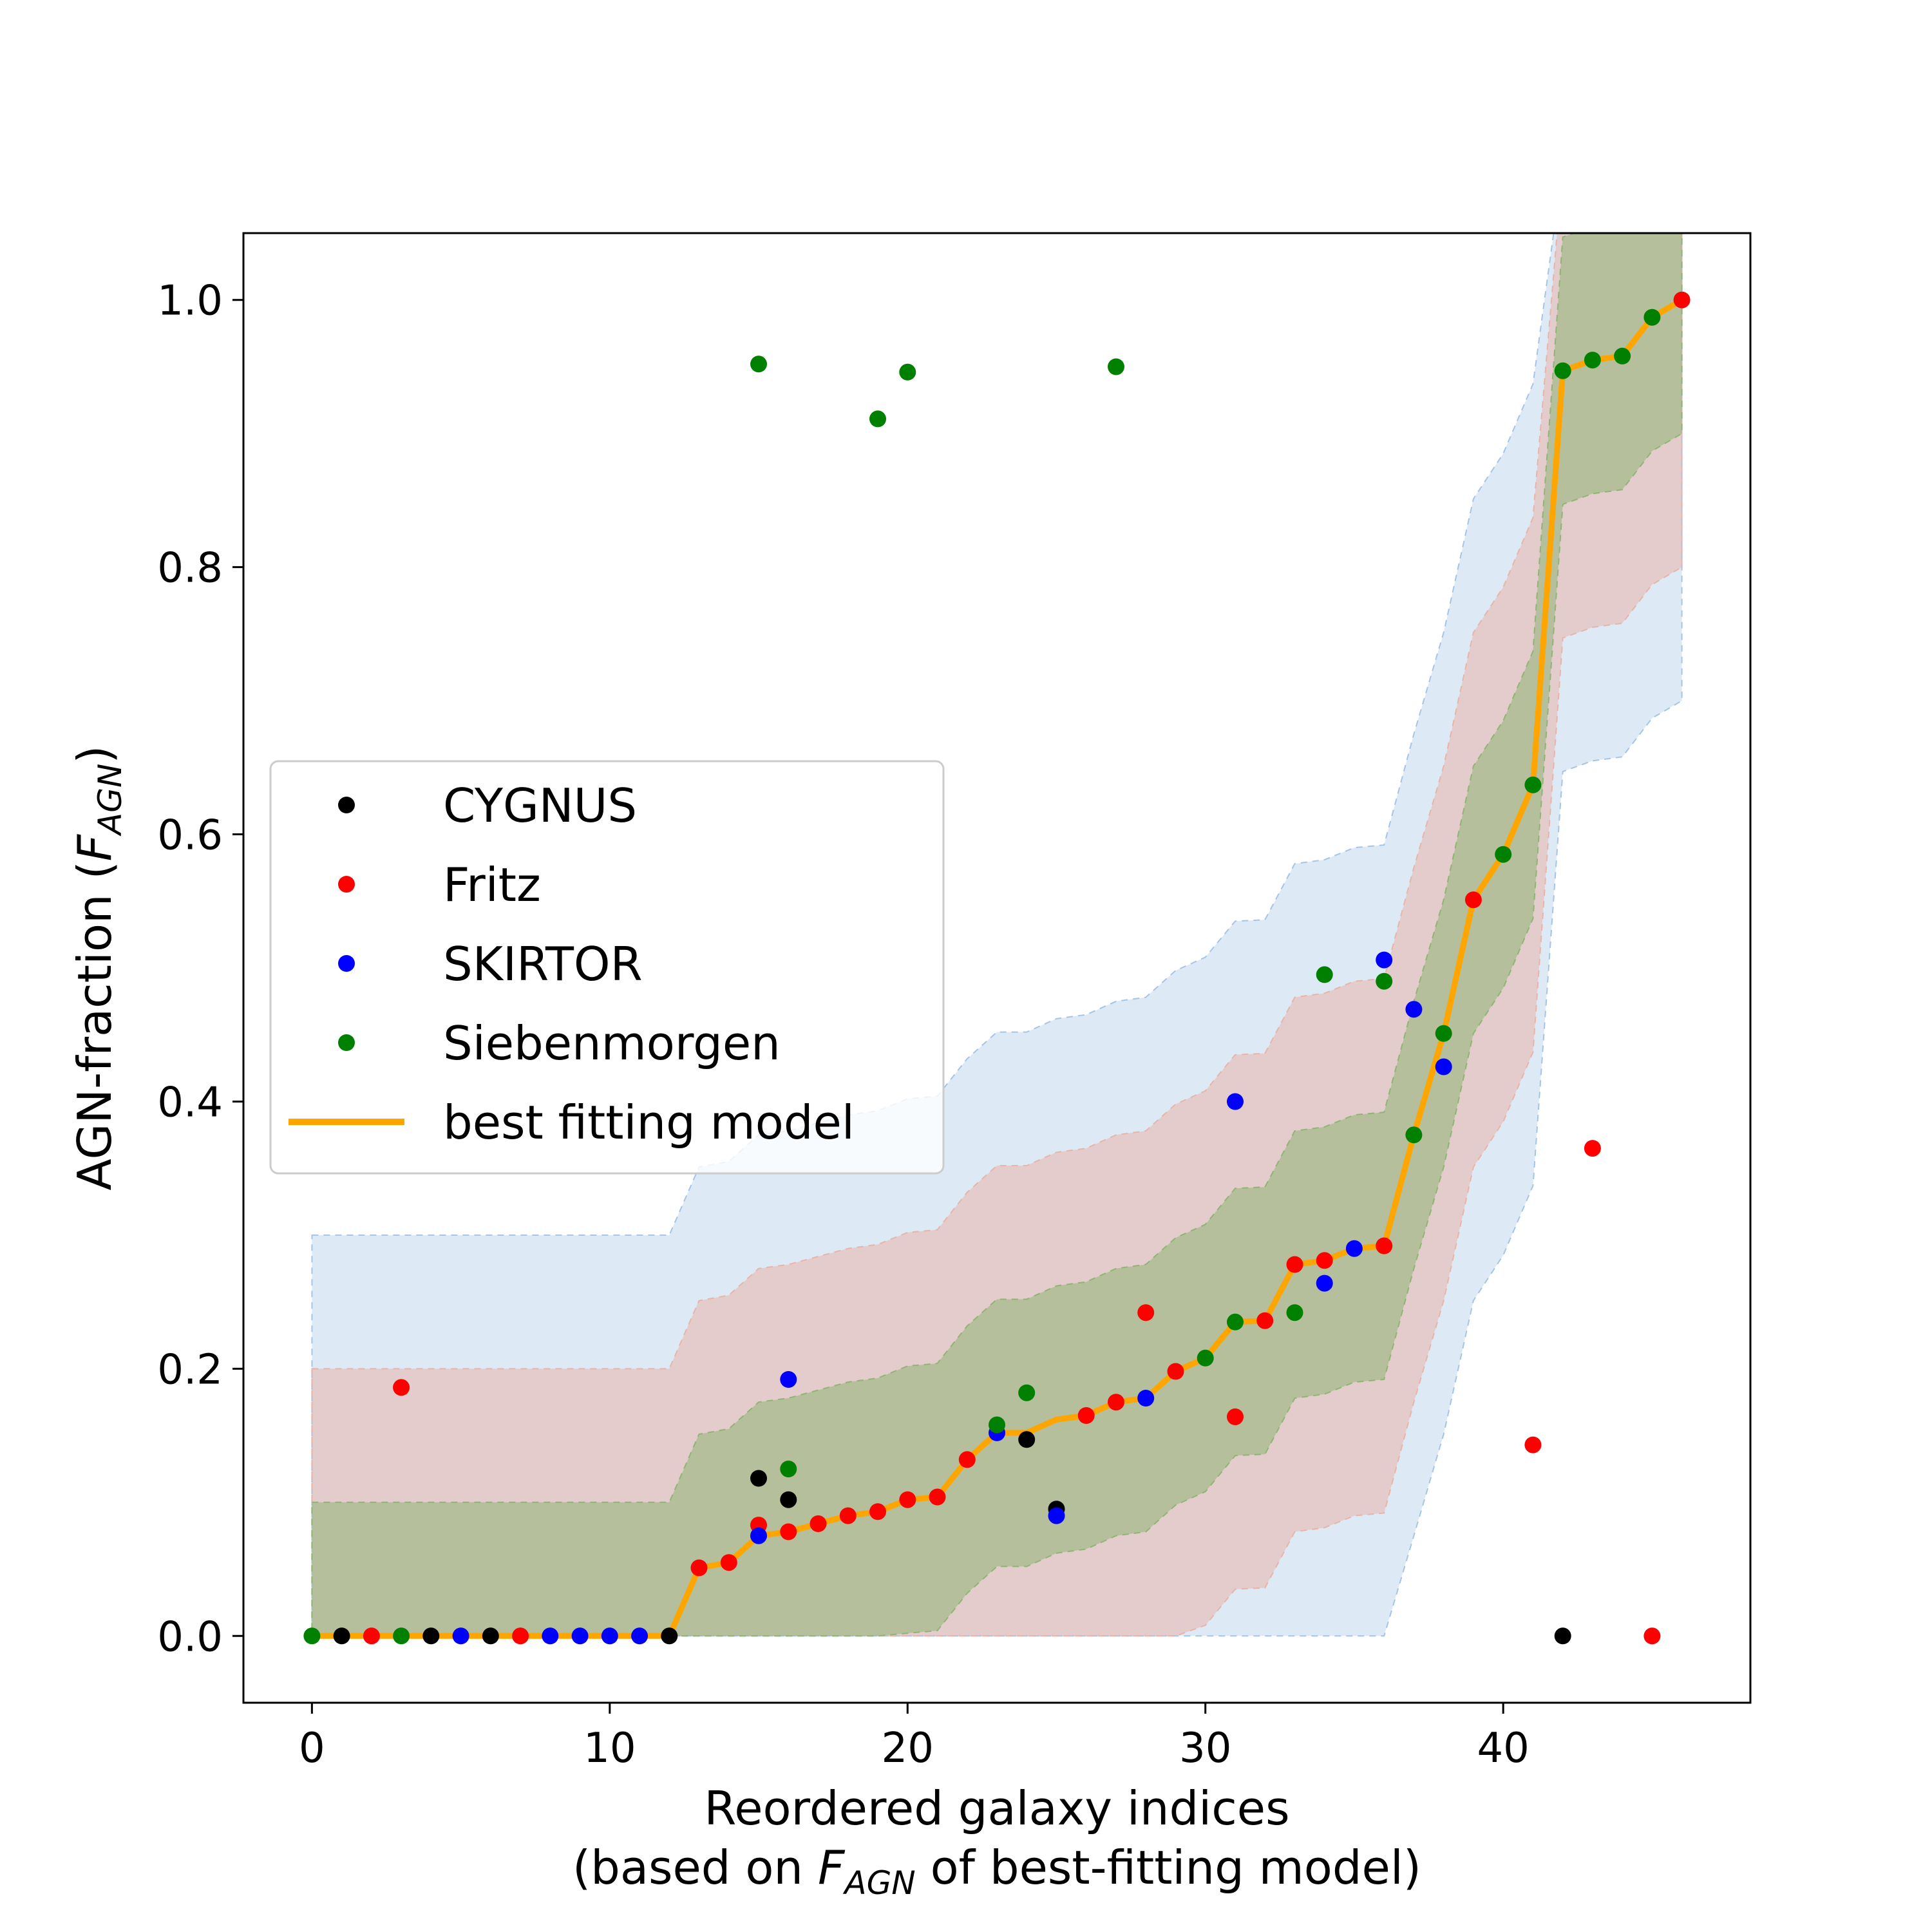 This screenshot has width=1932, height=1932. I want to click on x-axis-label: Reordered galaxy indices, so click(997, 1808).